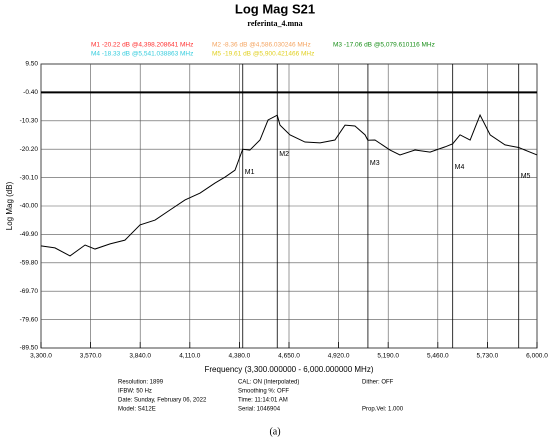  What do you see at coordinates (141, 383) in the screenshot?
I see `info-text: Resolution: 1899` at bounding box center [141, 383].